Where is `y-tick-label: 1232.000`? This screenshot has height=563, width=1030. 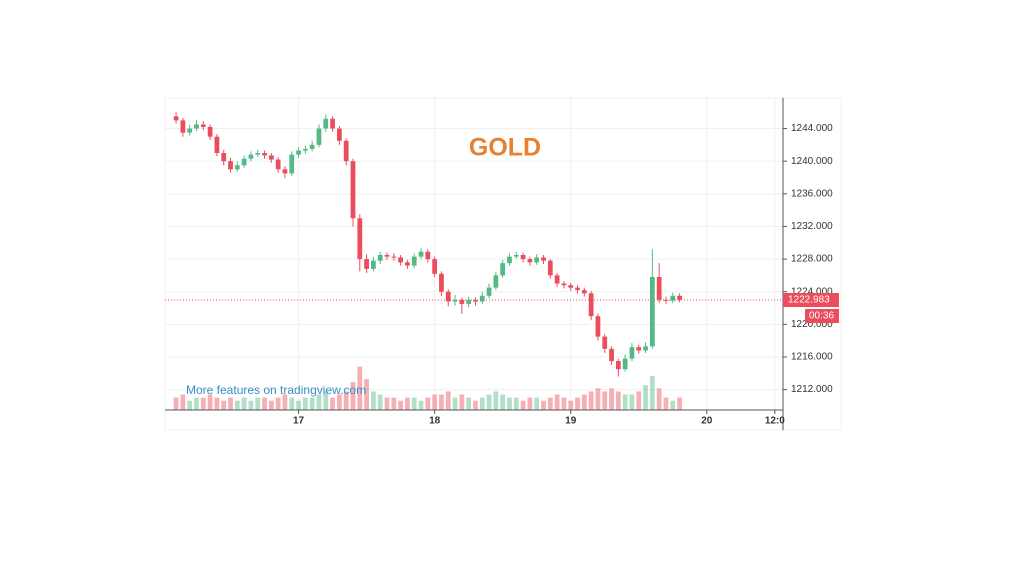
y-tick-label: 1232.000 is located at coordinates (812, 226).